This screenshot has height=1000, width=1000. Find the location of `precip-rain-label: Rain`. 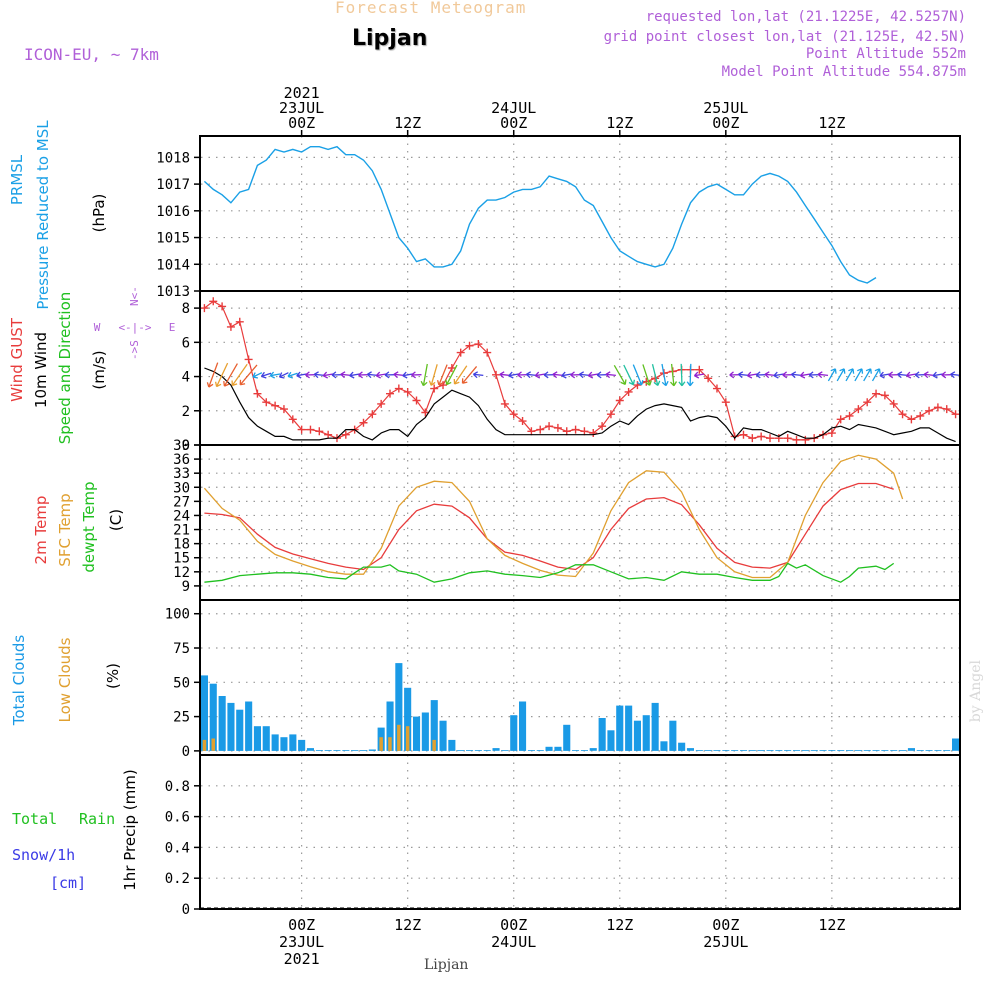

precip-rain-label: Rain is located at coordinates (97, 819).